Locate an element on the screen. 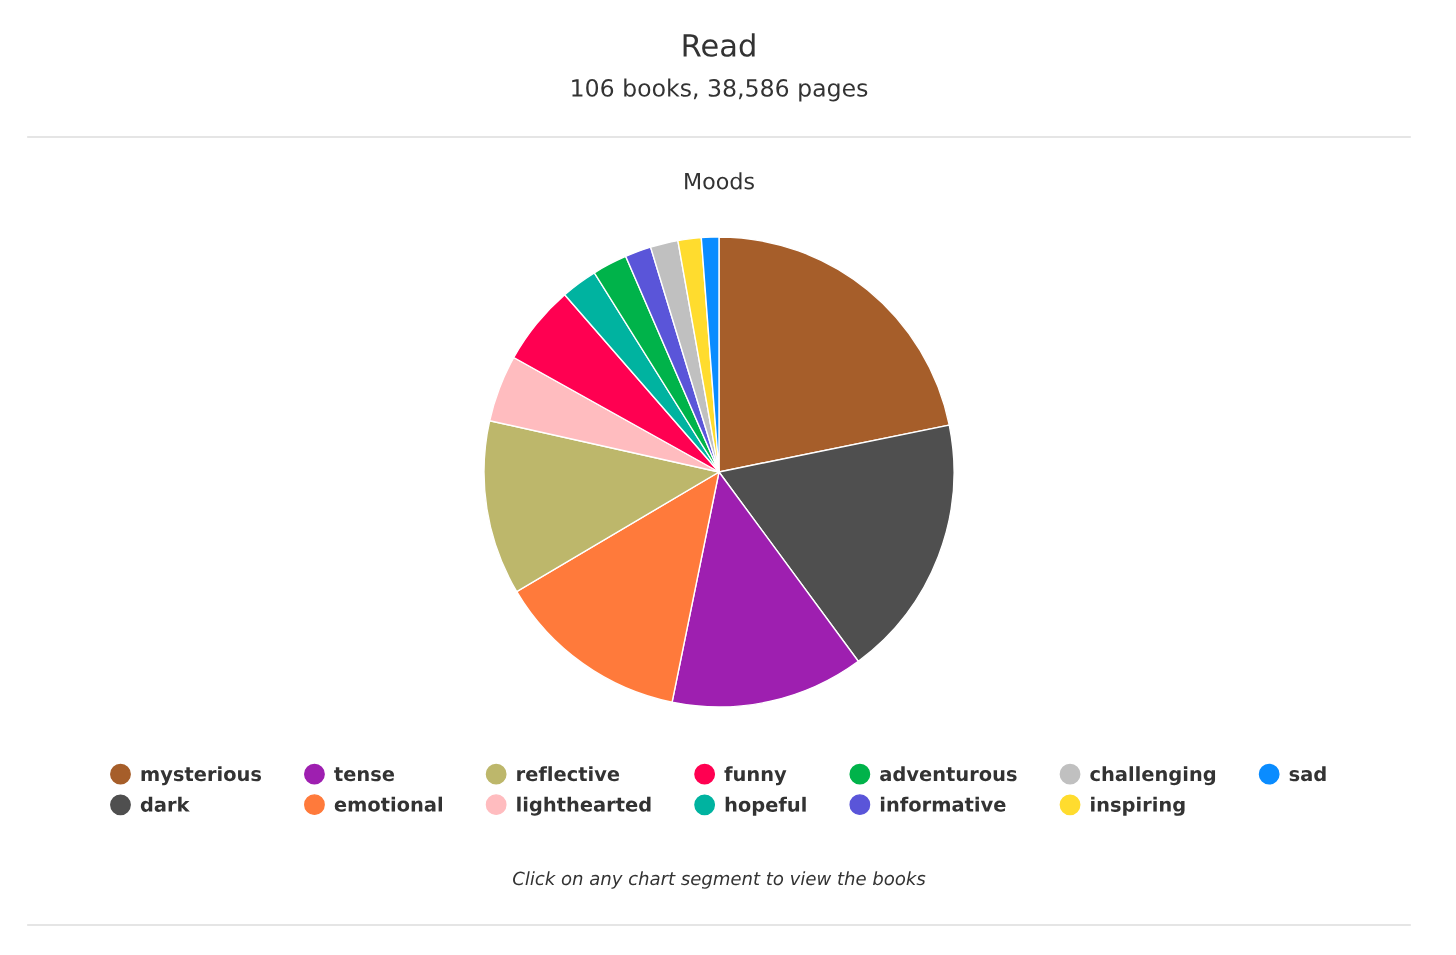 This screenshot has width=1456, height=955. text: Moods is located at coordinates (719, 181).